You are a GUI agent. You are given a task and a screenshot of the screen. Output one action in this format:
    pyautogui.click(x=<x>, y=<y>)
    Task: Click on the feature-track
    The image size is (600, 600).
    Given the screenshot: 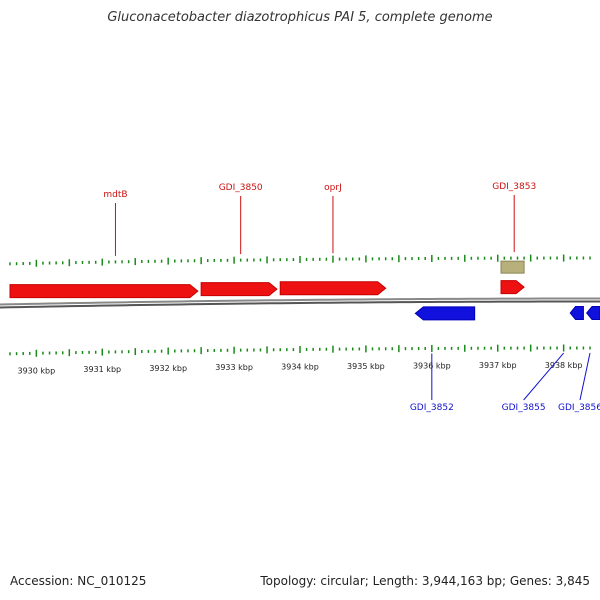 What is the action you would take?
    pyautogui.click(x=304, y=290)
    